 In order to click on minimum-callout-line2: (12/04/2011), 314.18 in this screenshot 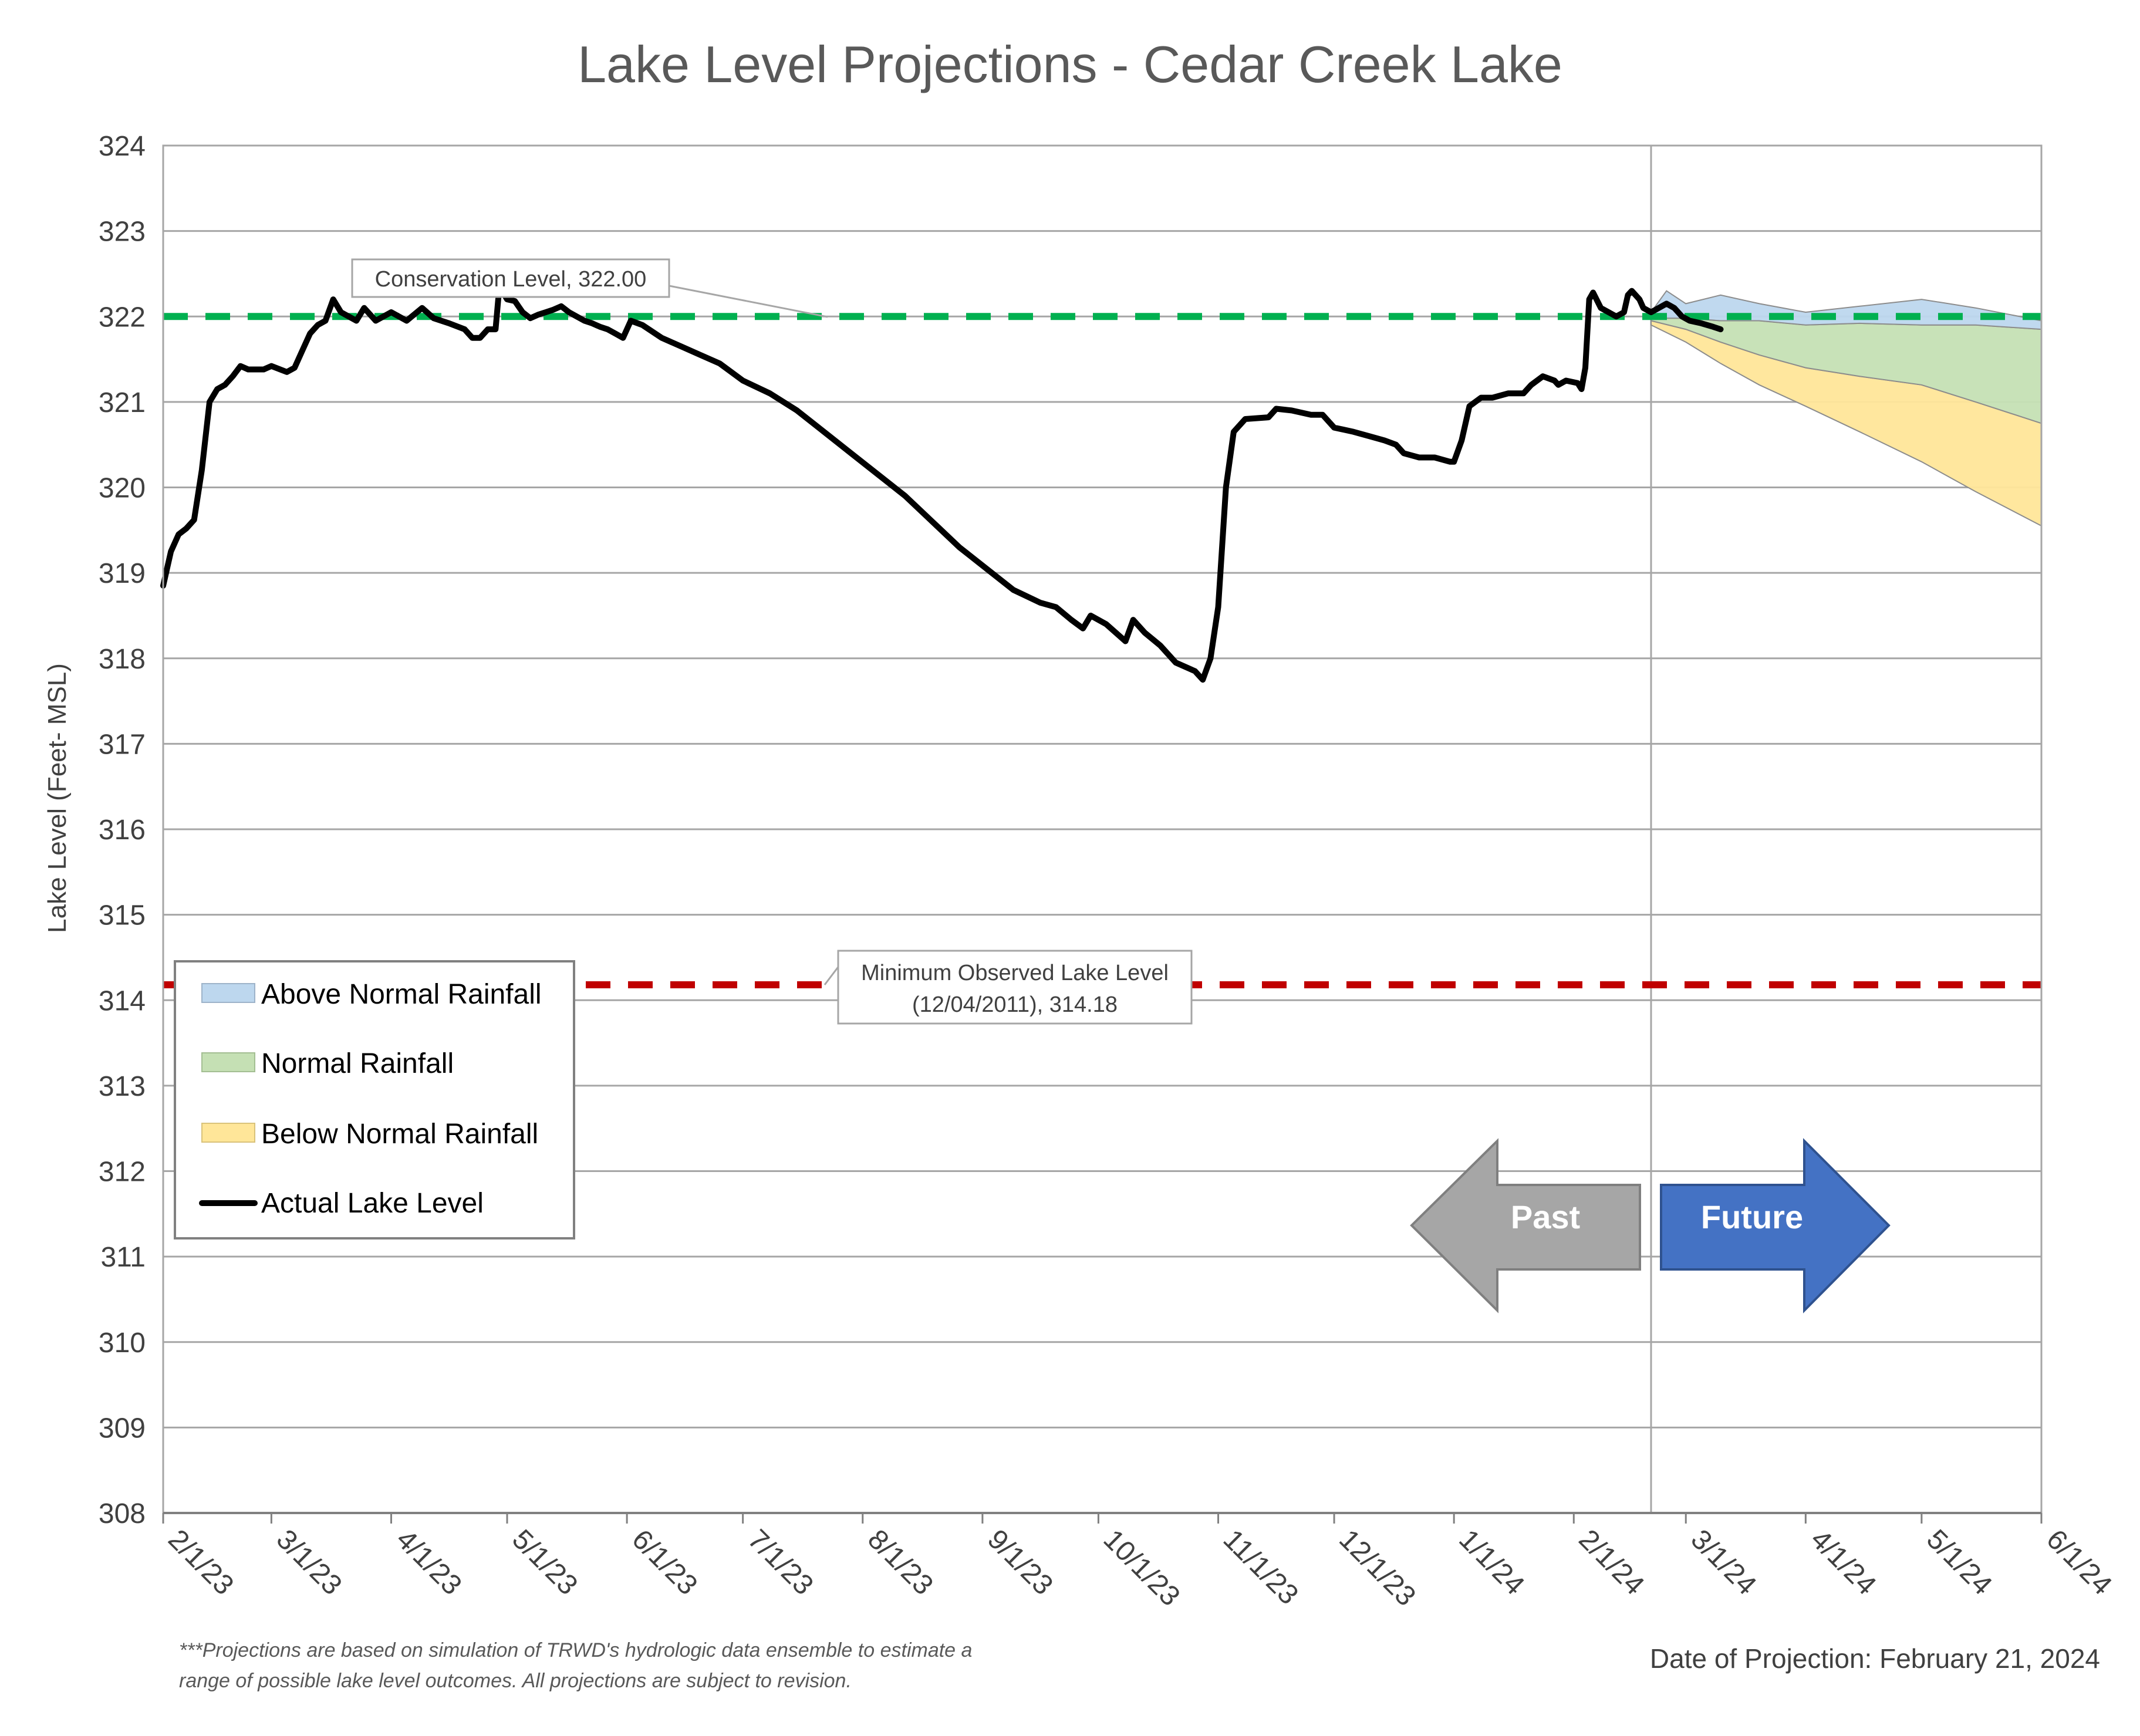, I will do `click(1015, 1005)`.